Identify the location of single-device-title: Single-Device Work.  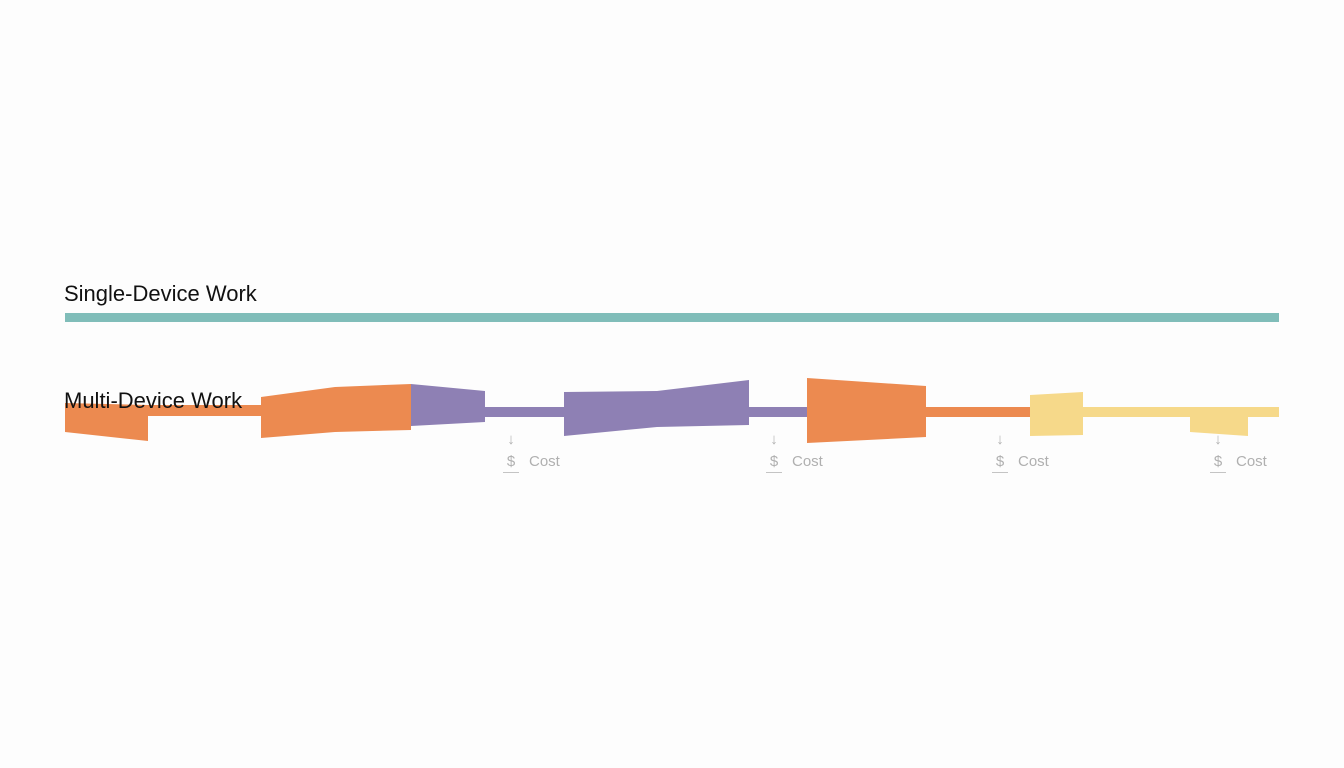
(160, 293).